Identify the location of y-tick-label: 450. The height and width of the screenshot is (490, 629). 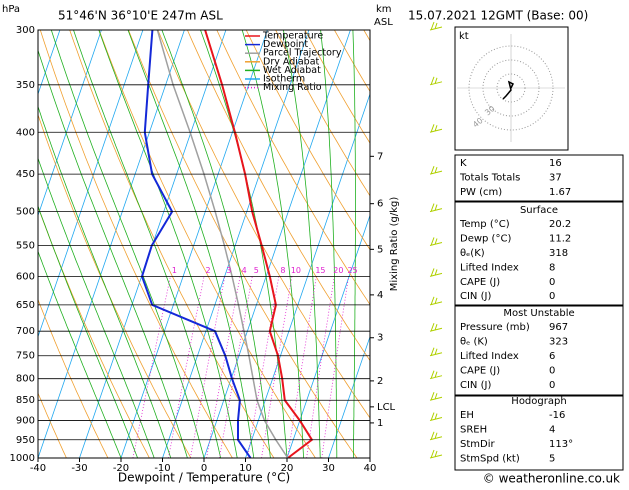
(25, 174).